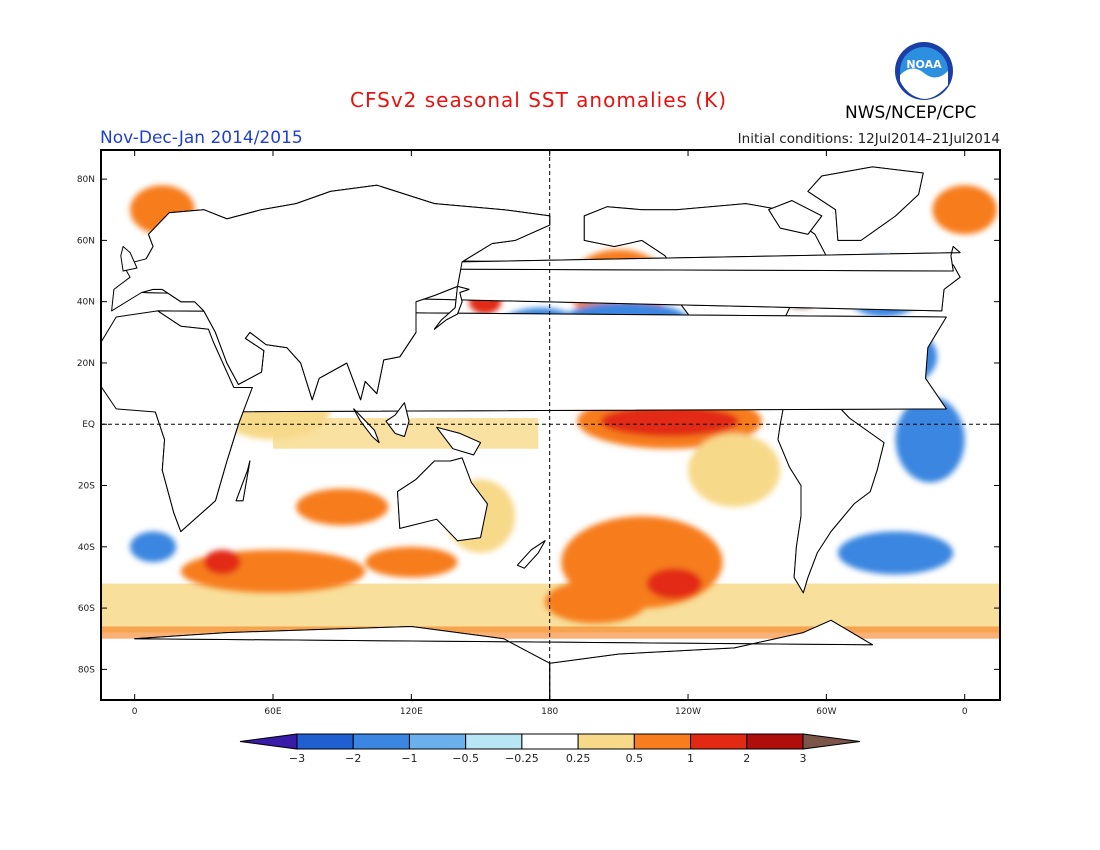 The height and width of the screenshot is (850, 1100). Describe the element at coordinates (868, 139) in the screenshot. I see `initial-conditions: Initial conditions: 12Jul2014–21Jul2014` at that location.